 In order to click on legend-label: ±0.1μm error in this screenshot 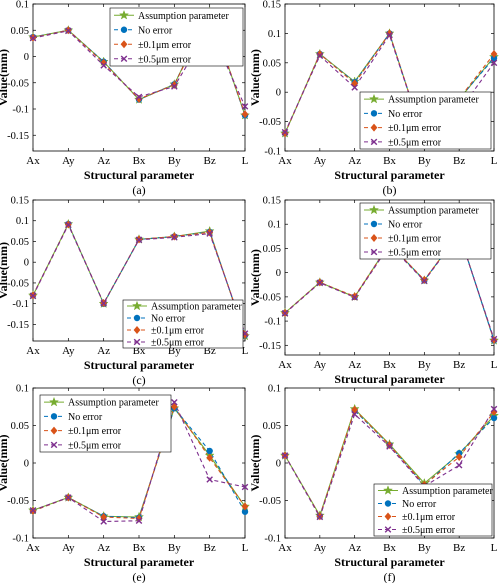, I will do `click(178, 331)`.